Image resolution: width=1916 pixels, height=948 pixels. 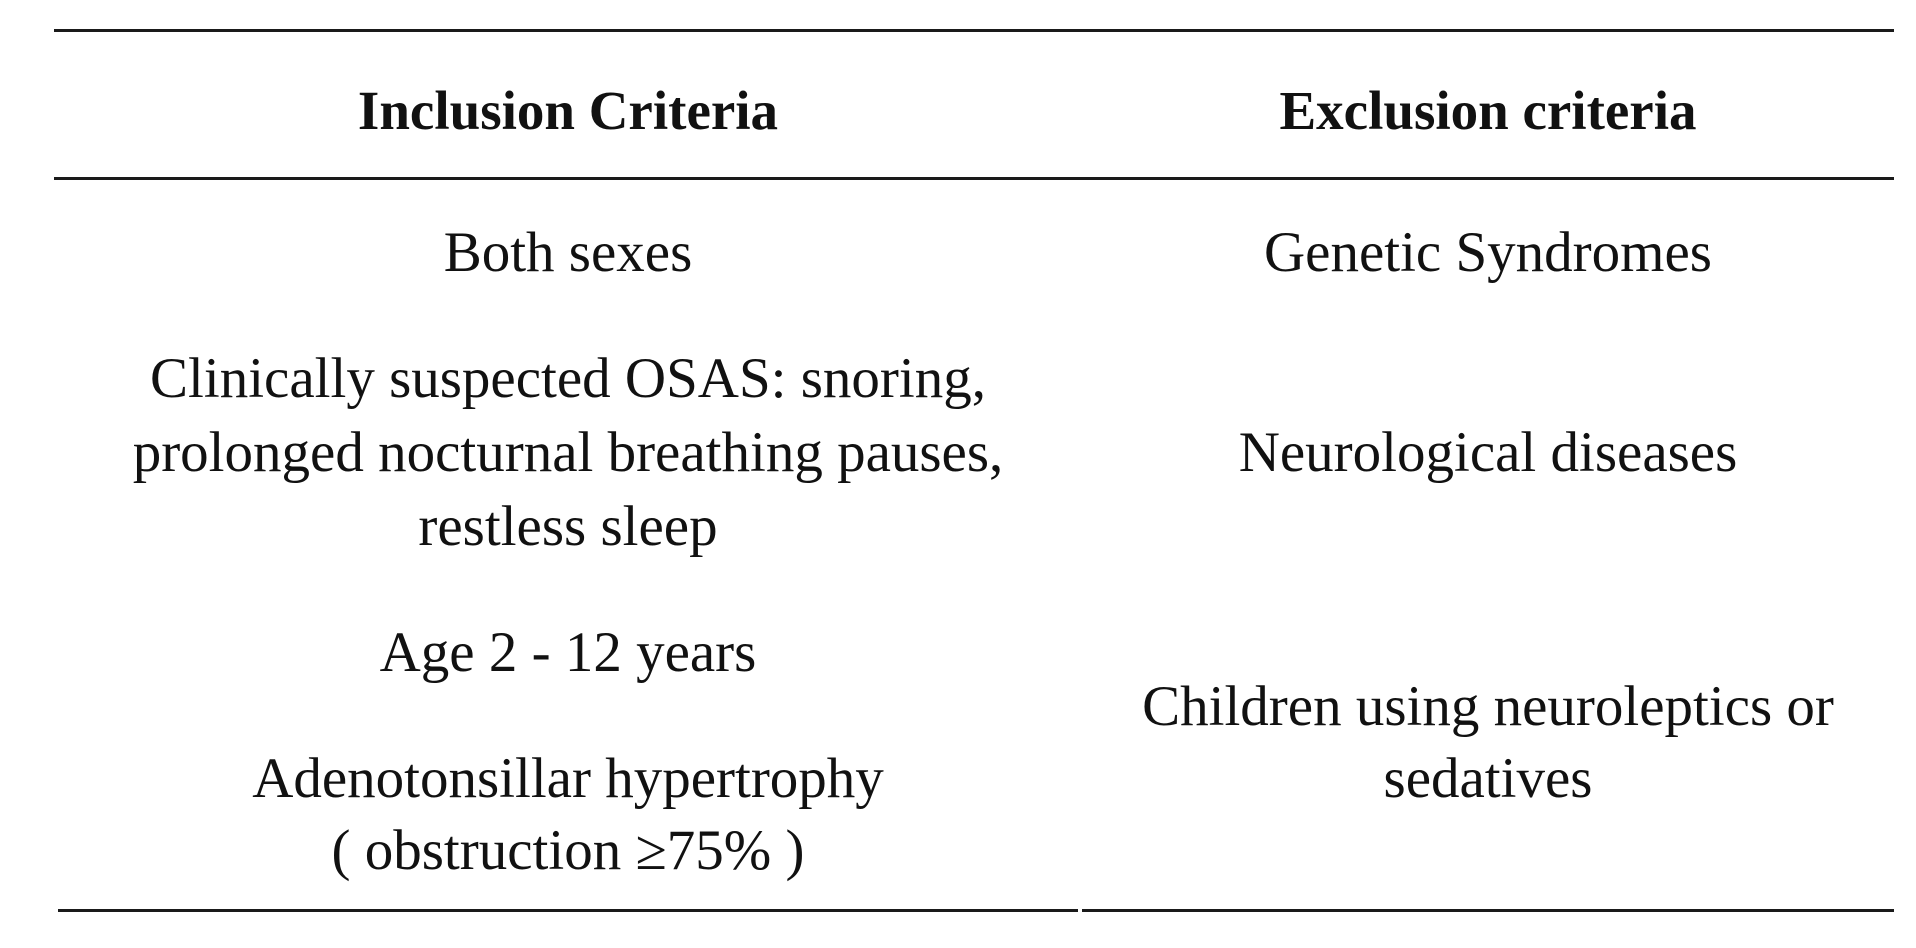 I want to click on inclusion-item-hypertrophy-line-1: Adenotonsillar hypertrophy, so click(x=568, y=778).